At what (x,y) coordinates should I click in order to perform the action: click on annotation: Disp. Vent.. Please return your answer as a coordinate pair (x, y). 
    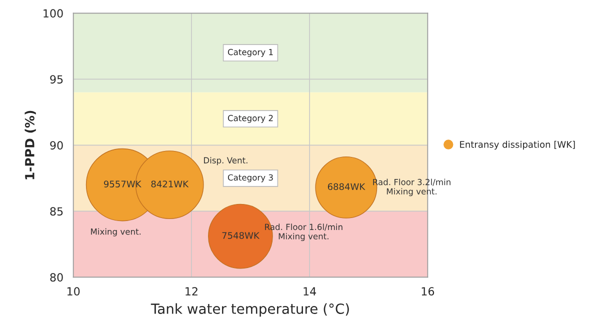
    Looking at the image, I should click on (226, 161).